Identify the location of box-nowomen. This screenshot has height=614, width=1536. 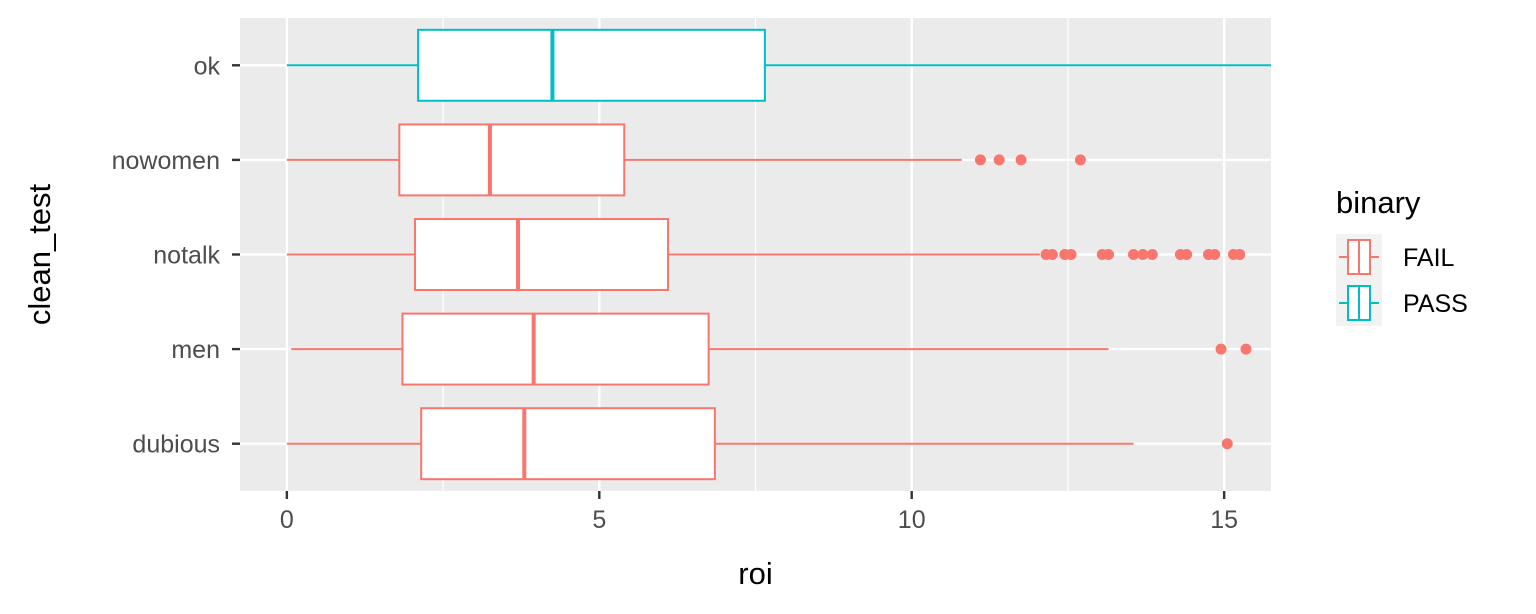
(686, 160).